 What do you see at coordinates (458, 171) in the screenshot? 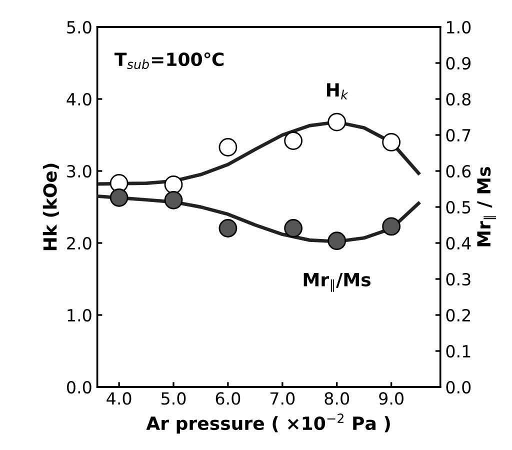
I see `y2-tick-label: 0.6` at bounding box center [458, 171].